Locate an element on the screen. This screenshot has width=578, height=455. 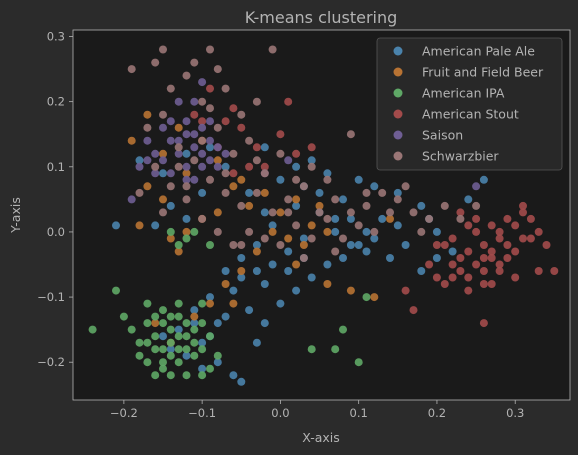
y-tick-label: 0.2 is located at coordinates (56, 102).